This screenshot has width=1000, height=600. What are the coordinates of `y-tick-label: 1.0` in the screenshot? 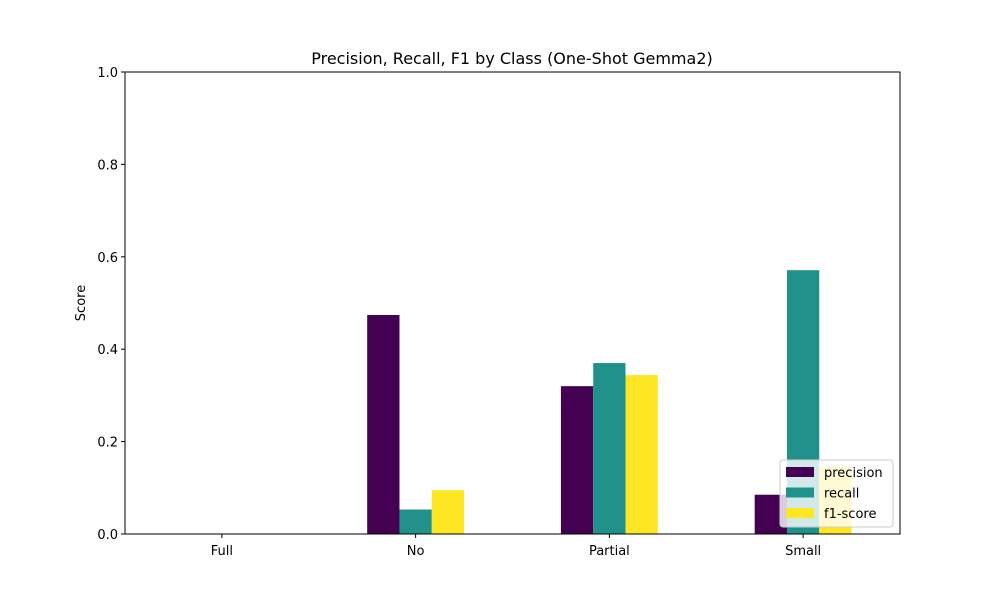 It's located at (107, 73).